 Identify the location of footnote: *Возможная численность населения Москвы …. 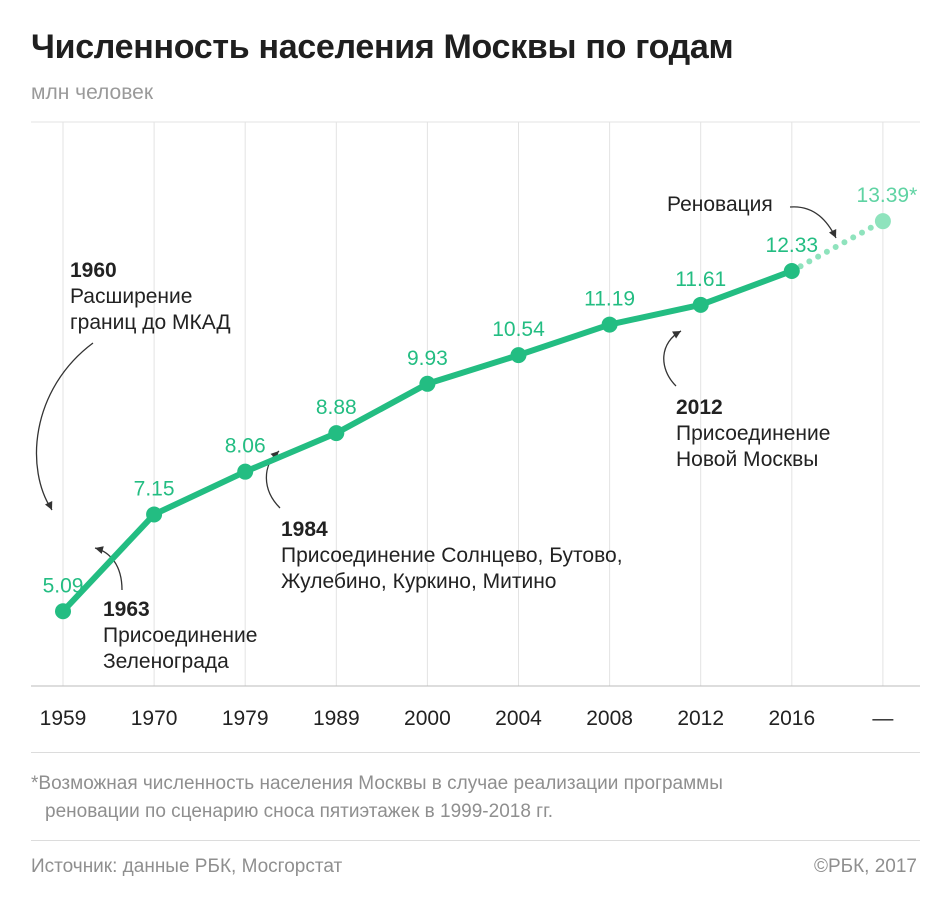
(377, 798).